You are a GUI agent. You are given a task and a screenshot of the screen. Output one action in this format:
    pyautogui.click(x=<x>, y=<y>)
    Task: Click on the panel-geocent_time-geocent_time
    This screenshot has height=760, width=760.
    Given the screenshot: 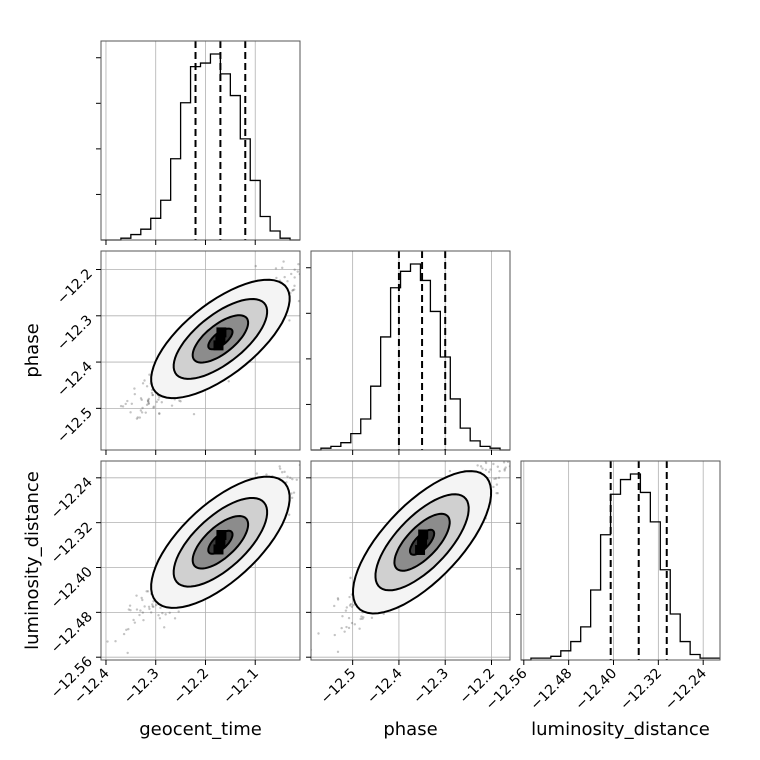 What is the action you would take?
    pyautogui.click(x=198, y=142)
    